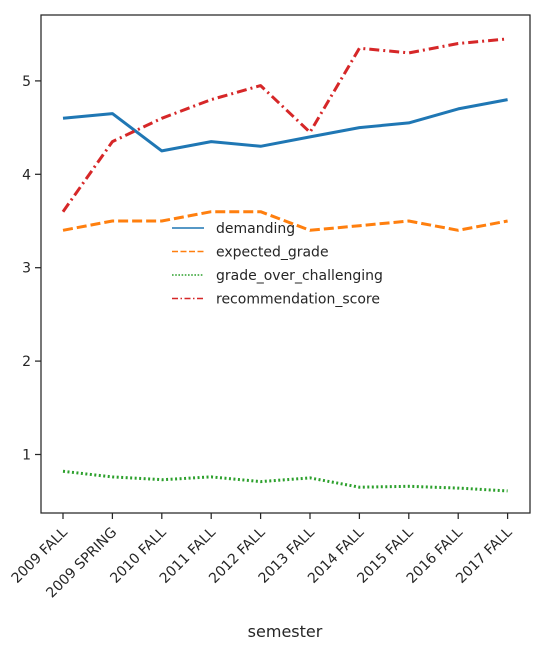 The height and width of the screenshot is (650, 550). Describe the element at coordinates (31, 269) in the screenshot. I see `y-axis: 1 2 3 4 5` at that location.